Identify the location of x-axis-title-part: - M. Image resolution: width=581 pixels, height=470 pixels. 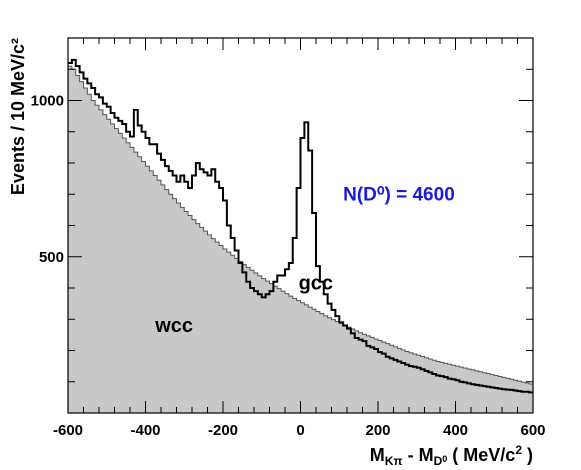
(418, 455).